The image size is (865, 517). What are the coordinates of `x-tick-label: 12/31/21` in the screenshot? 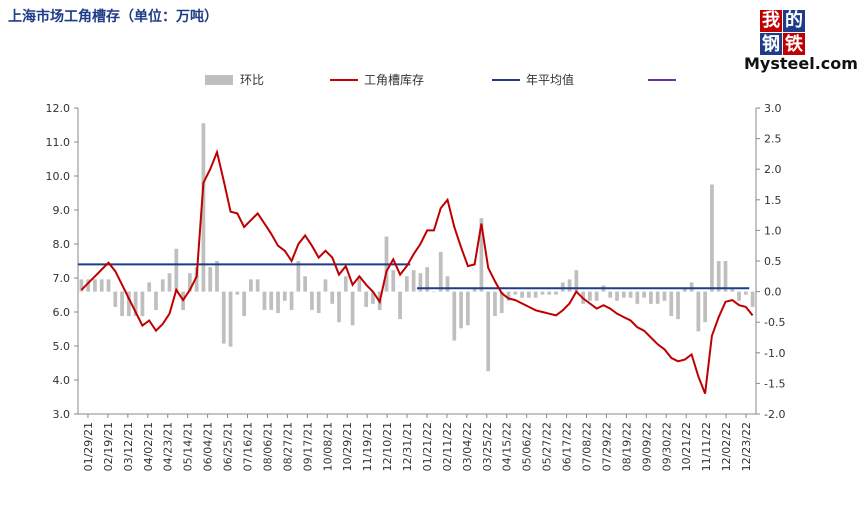 It's located at (407, 446).